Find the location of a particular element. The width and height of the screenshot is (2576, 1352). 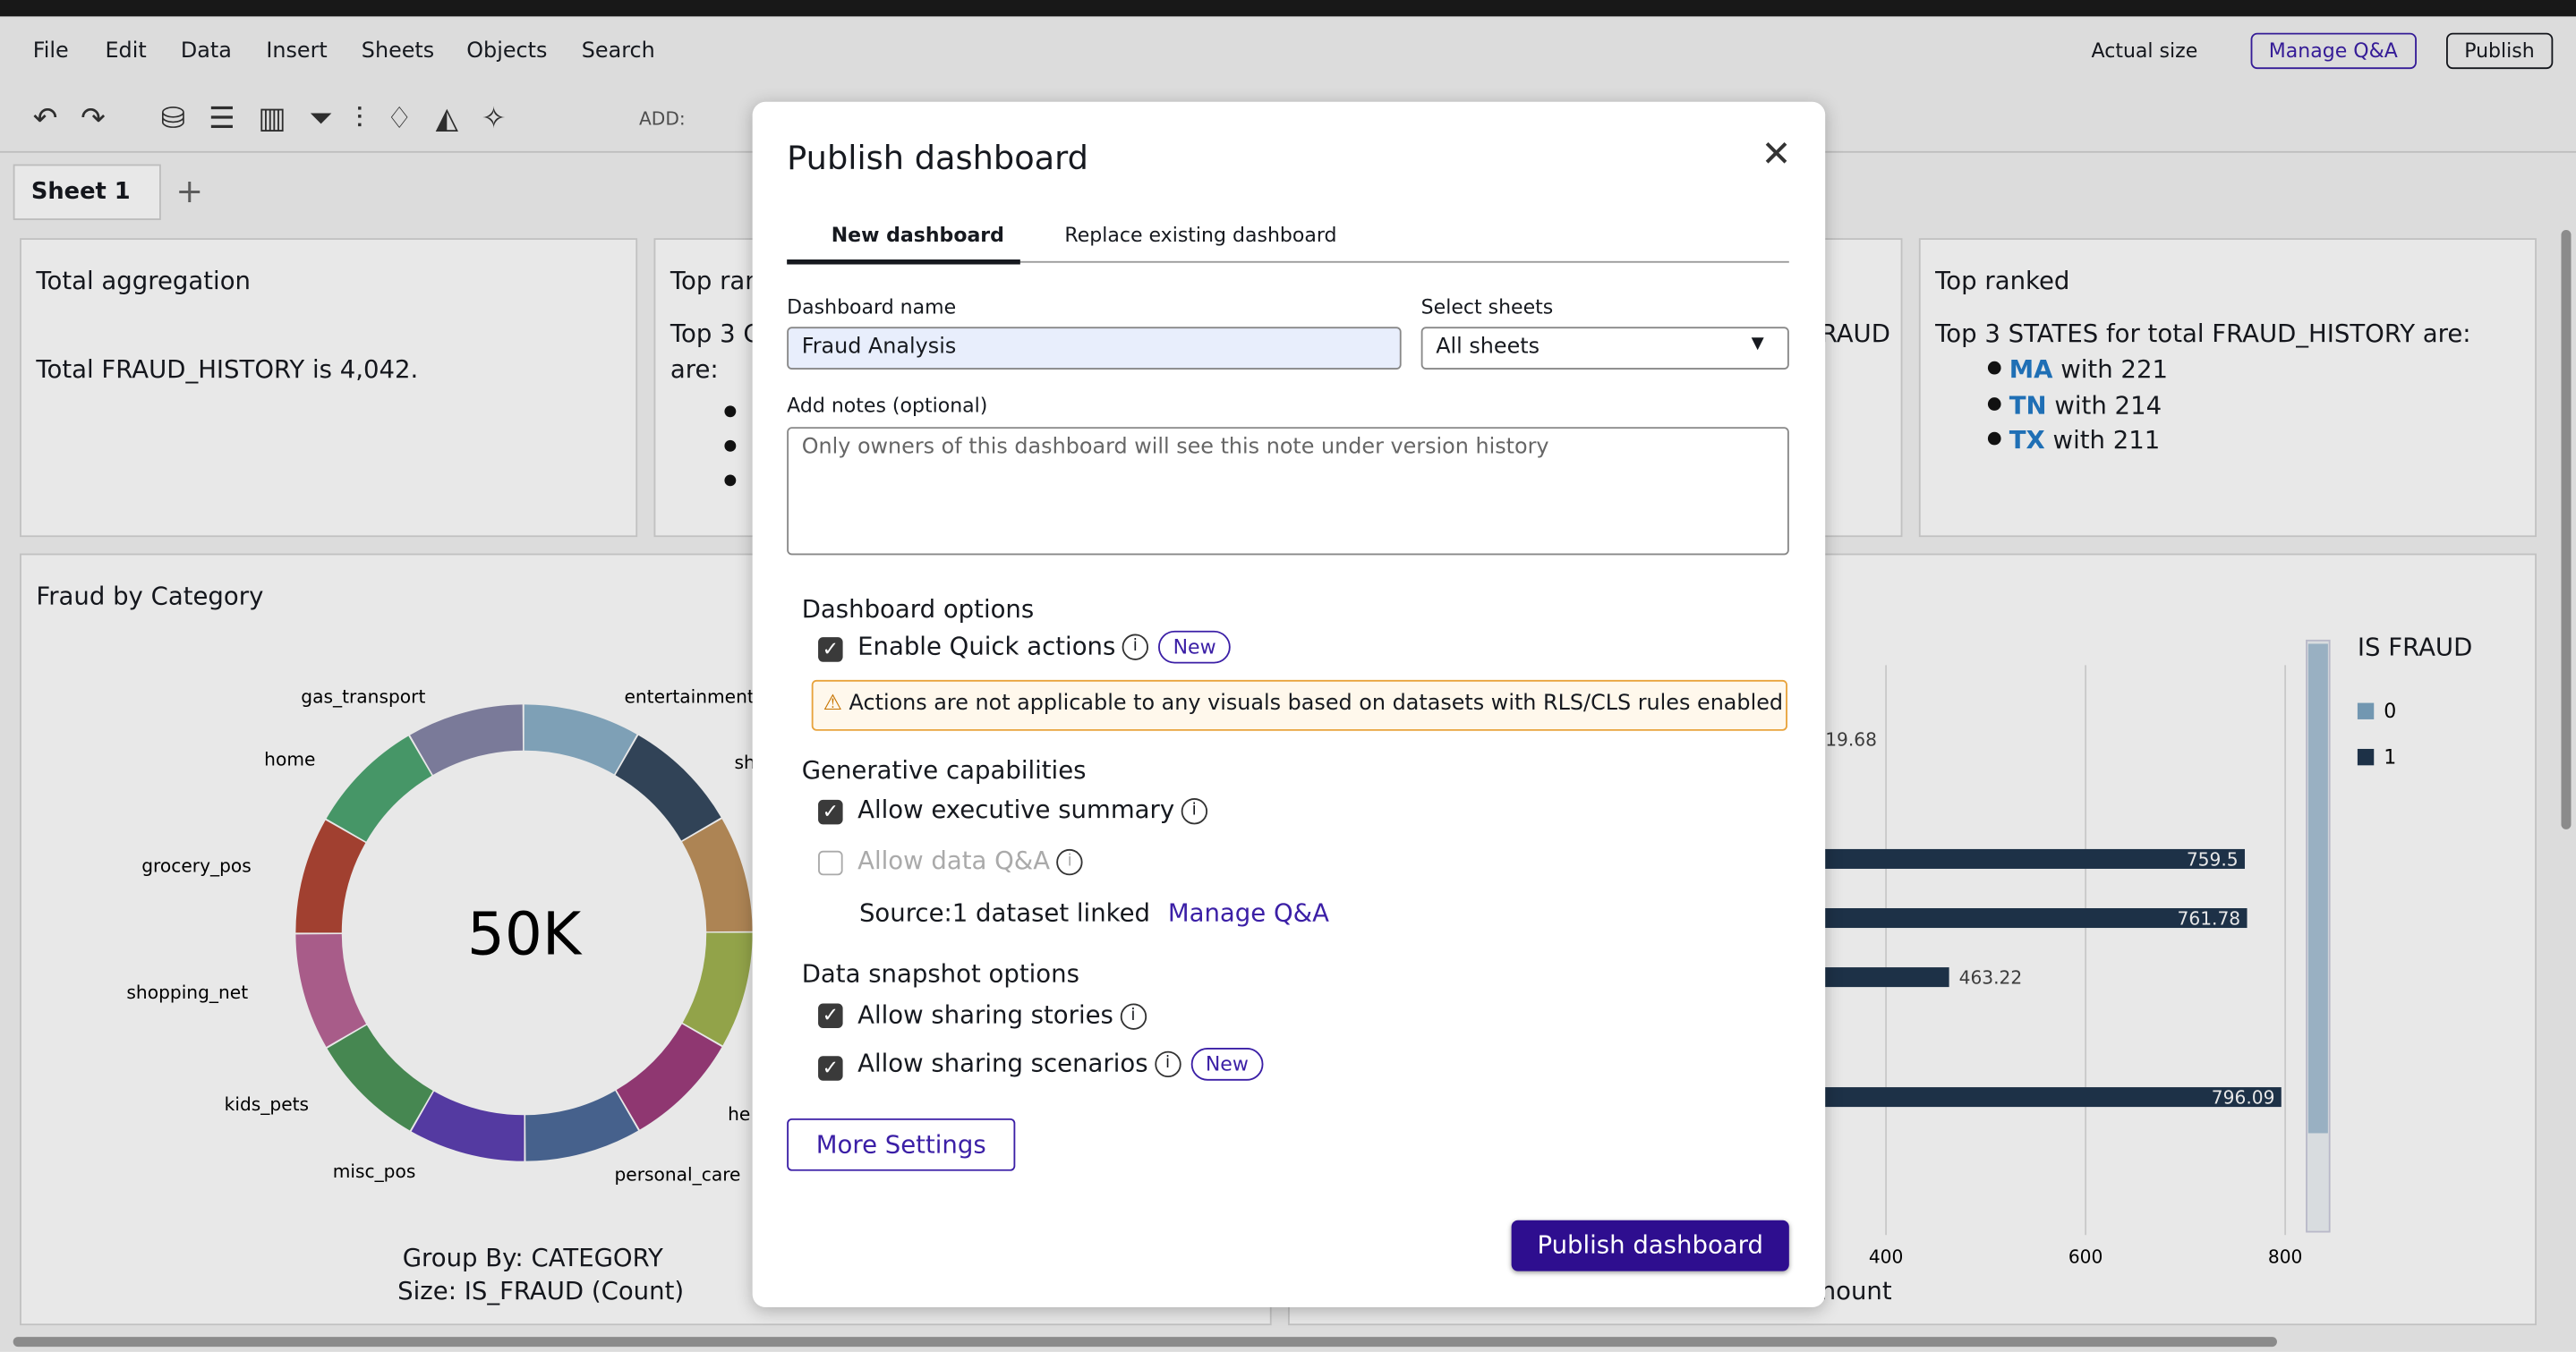

option: Allow executive summary i is located at coordinates (1032, 809).